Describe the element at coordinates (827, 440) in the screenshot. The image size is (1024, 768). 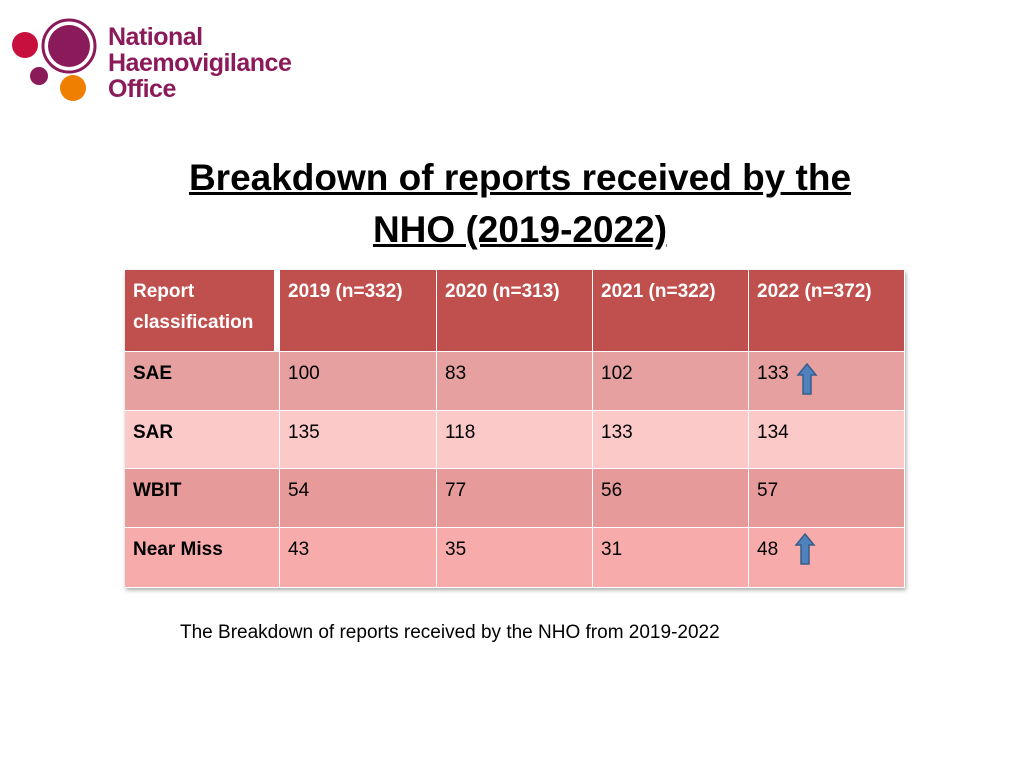
I see `data-cell: 134` at that location.